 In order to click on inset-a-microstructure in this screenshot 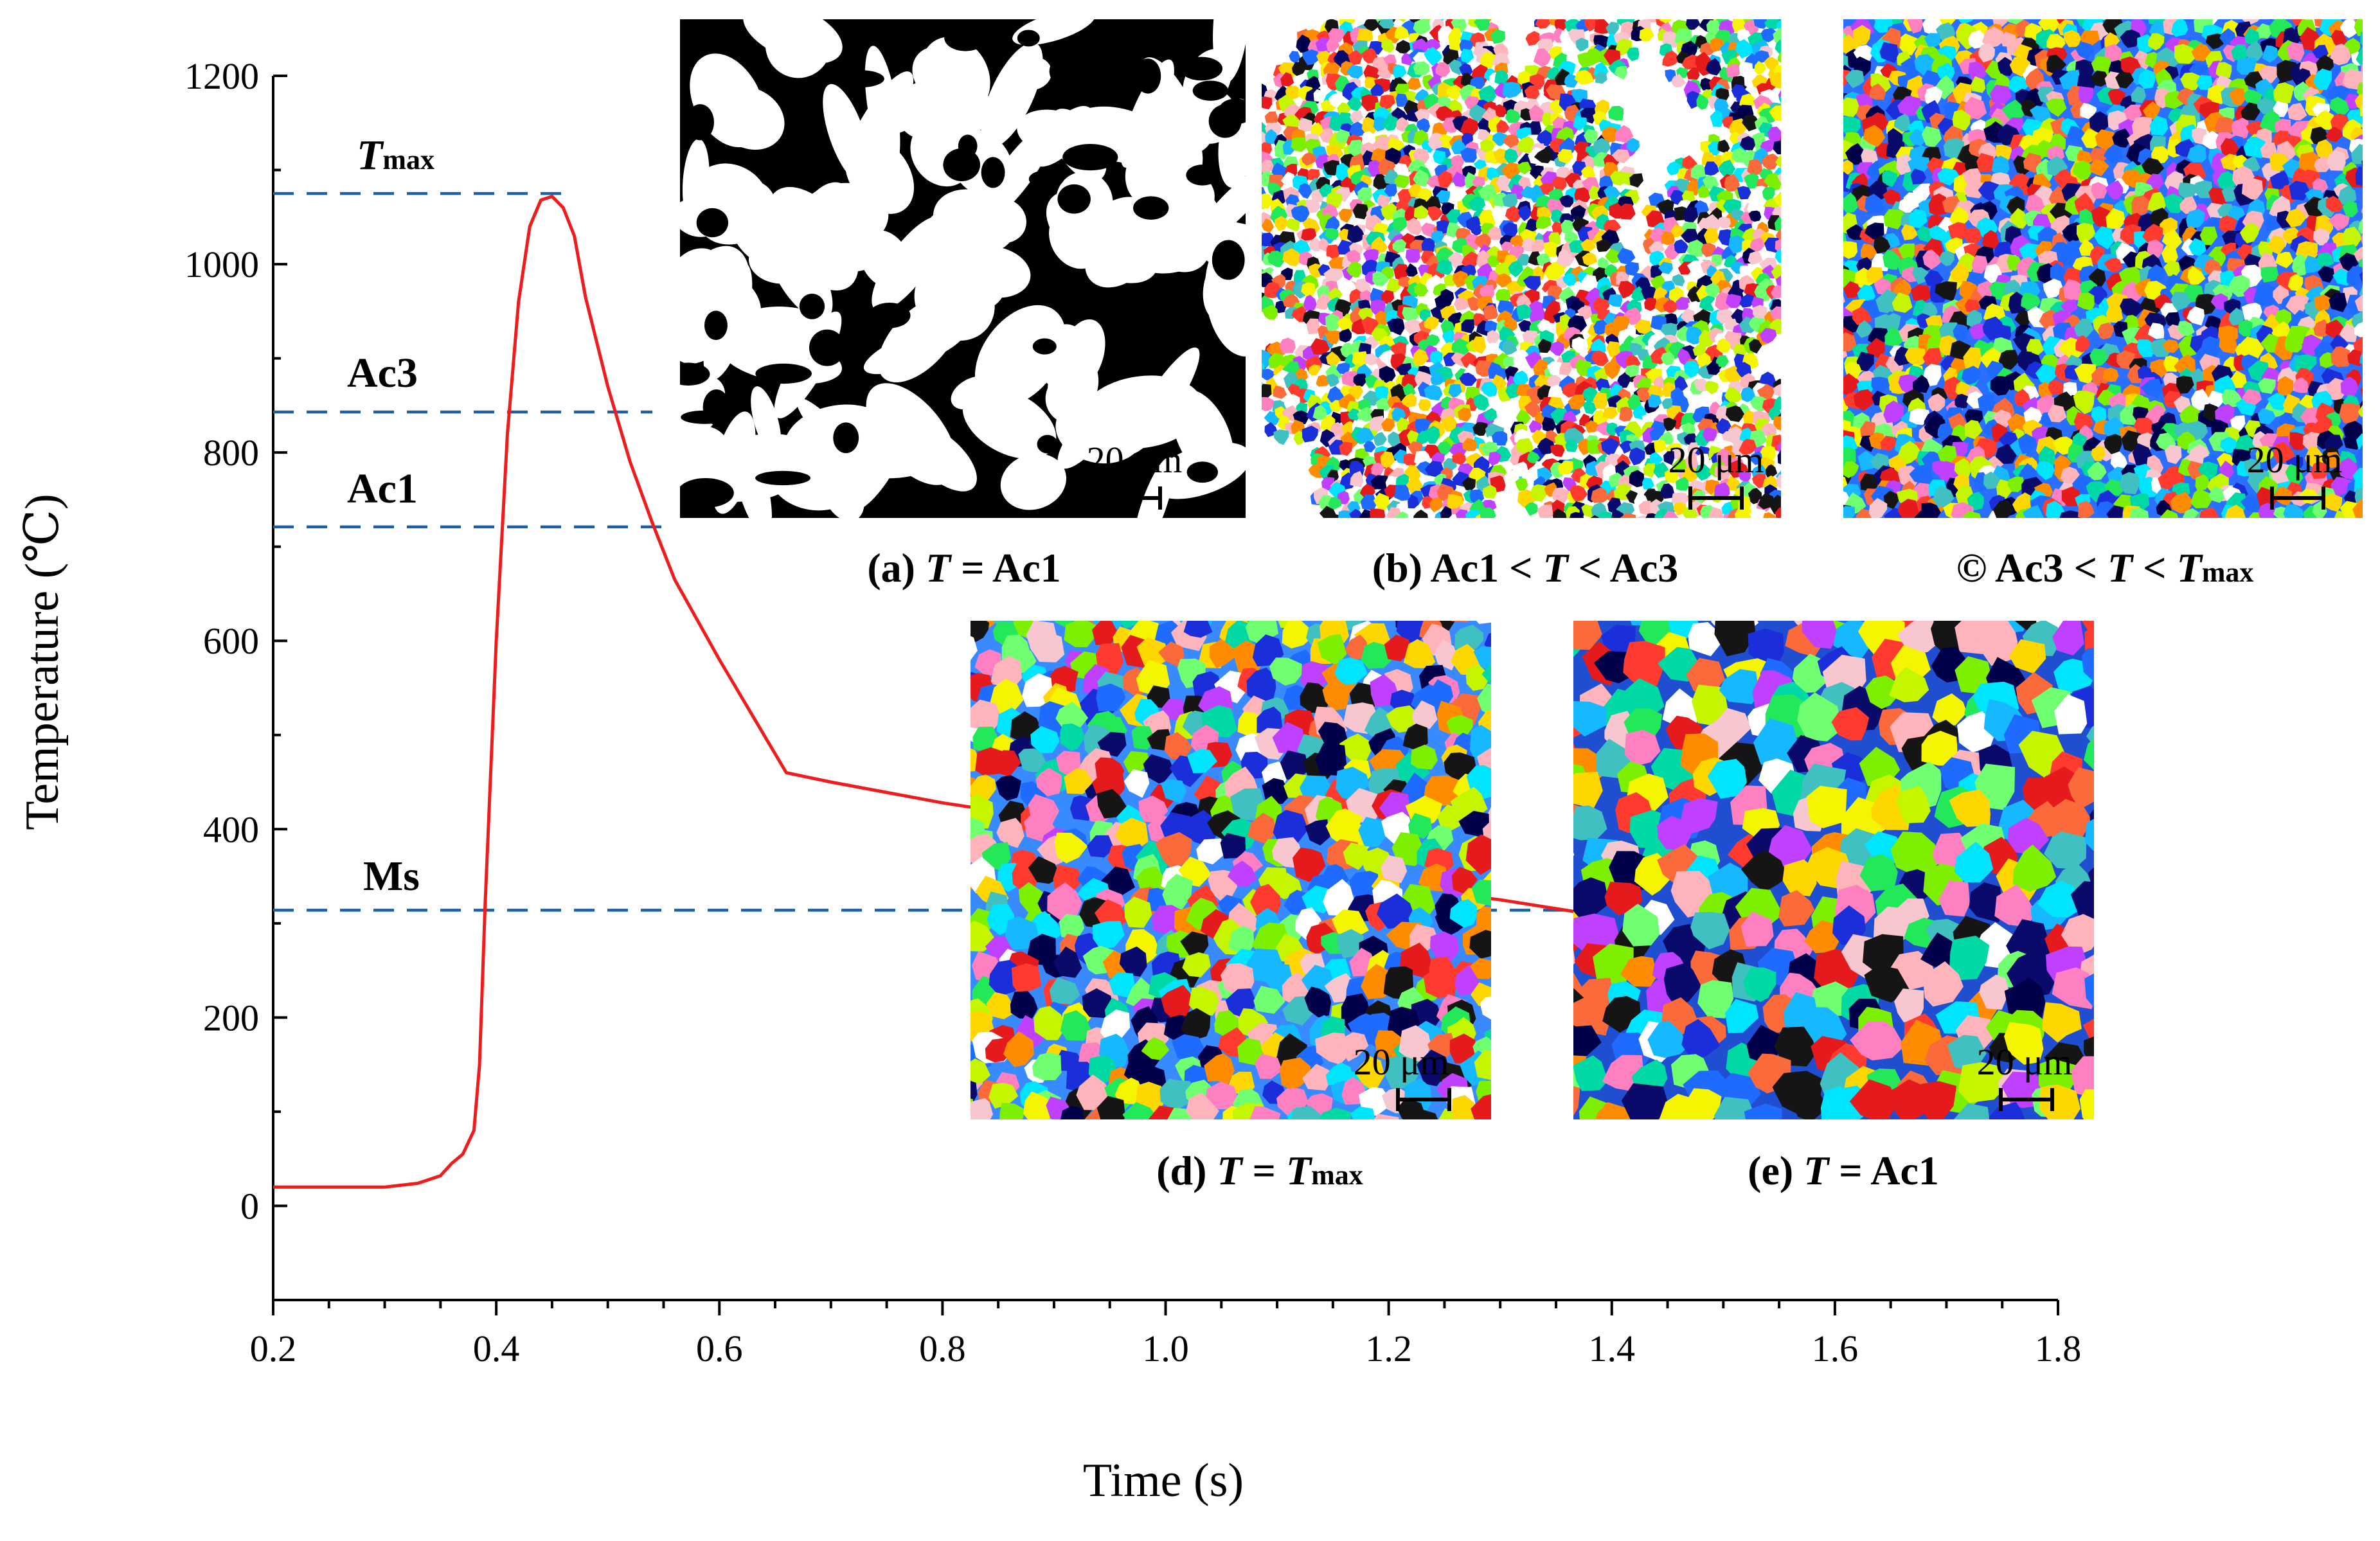, I will do `click(963, 269)`.